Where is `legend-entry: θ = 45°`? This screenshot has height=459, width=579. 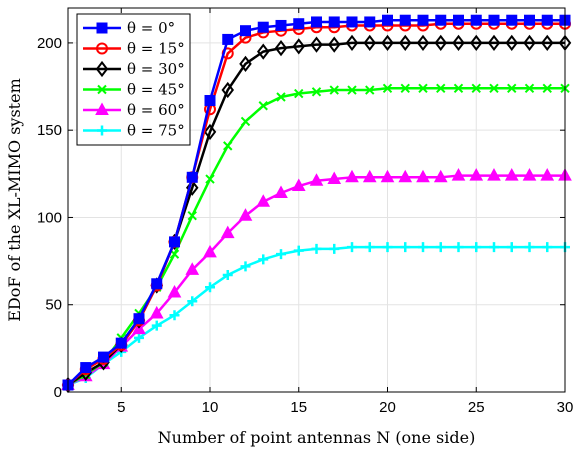 legend-entry: θ = 45° is located at coordinates (134, 90).